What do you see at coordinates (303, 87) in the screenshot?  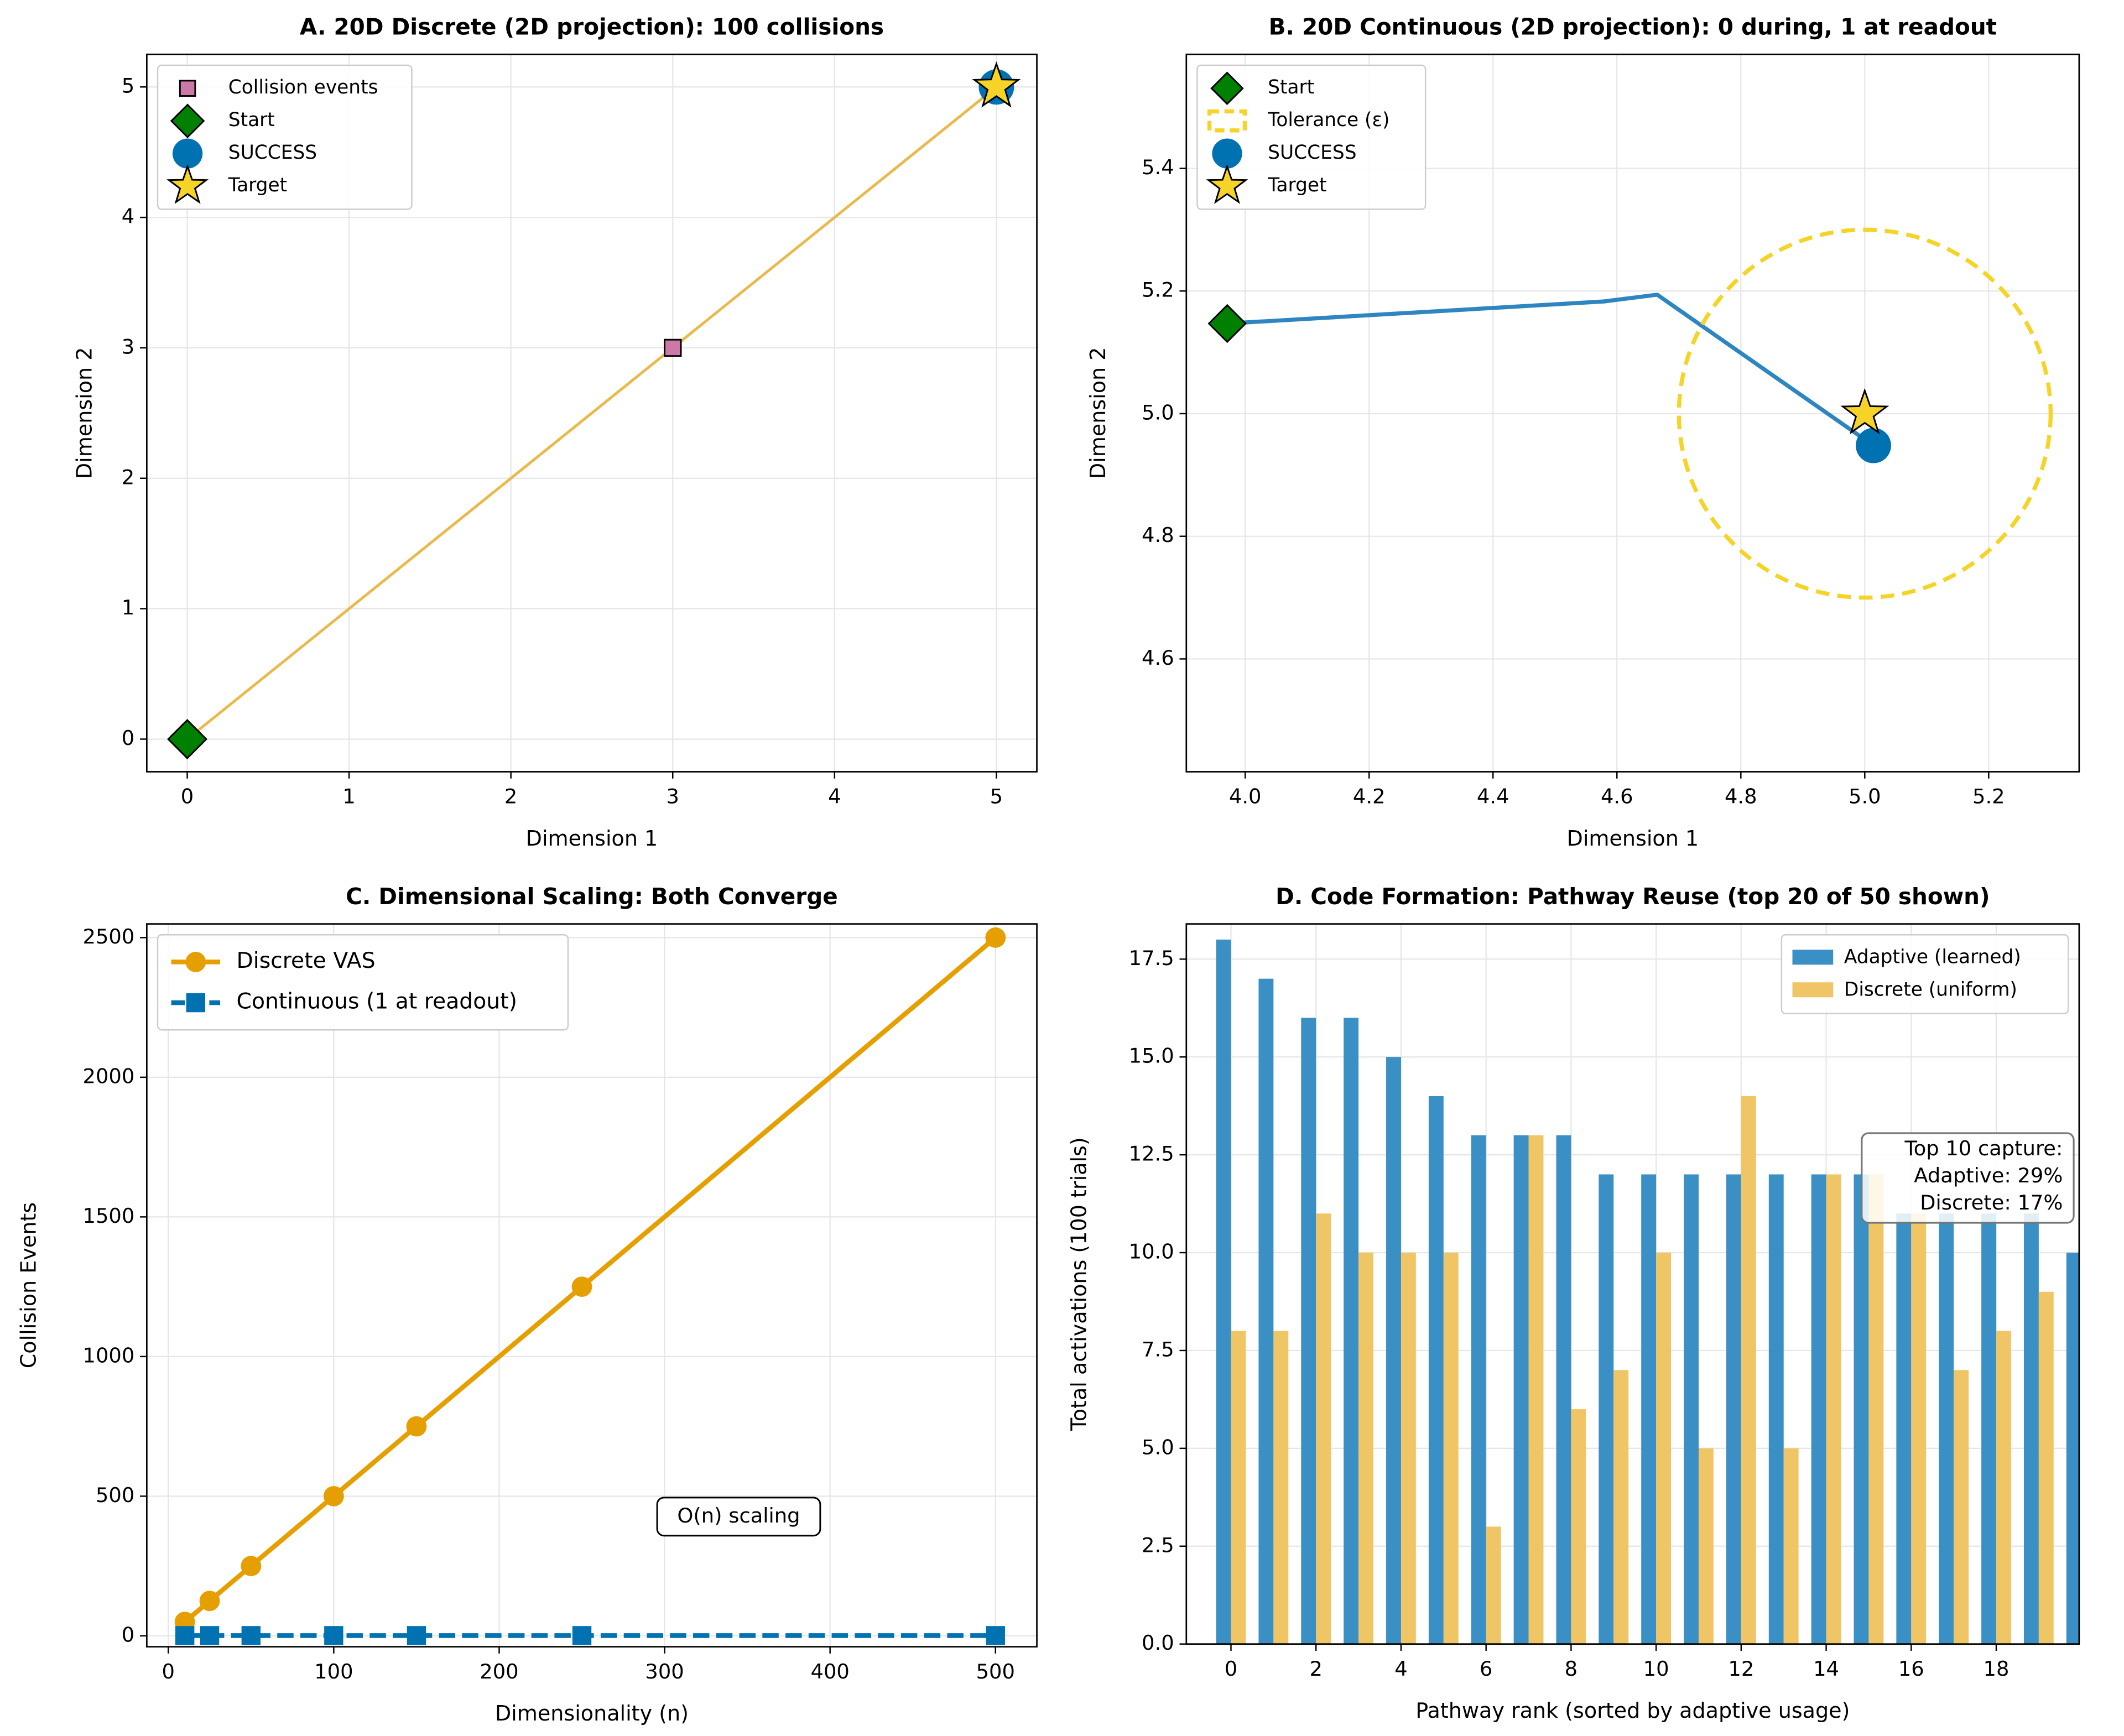 I see `legend-label: Collision events` at bounding box center [303, 87].